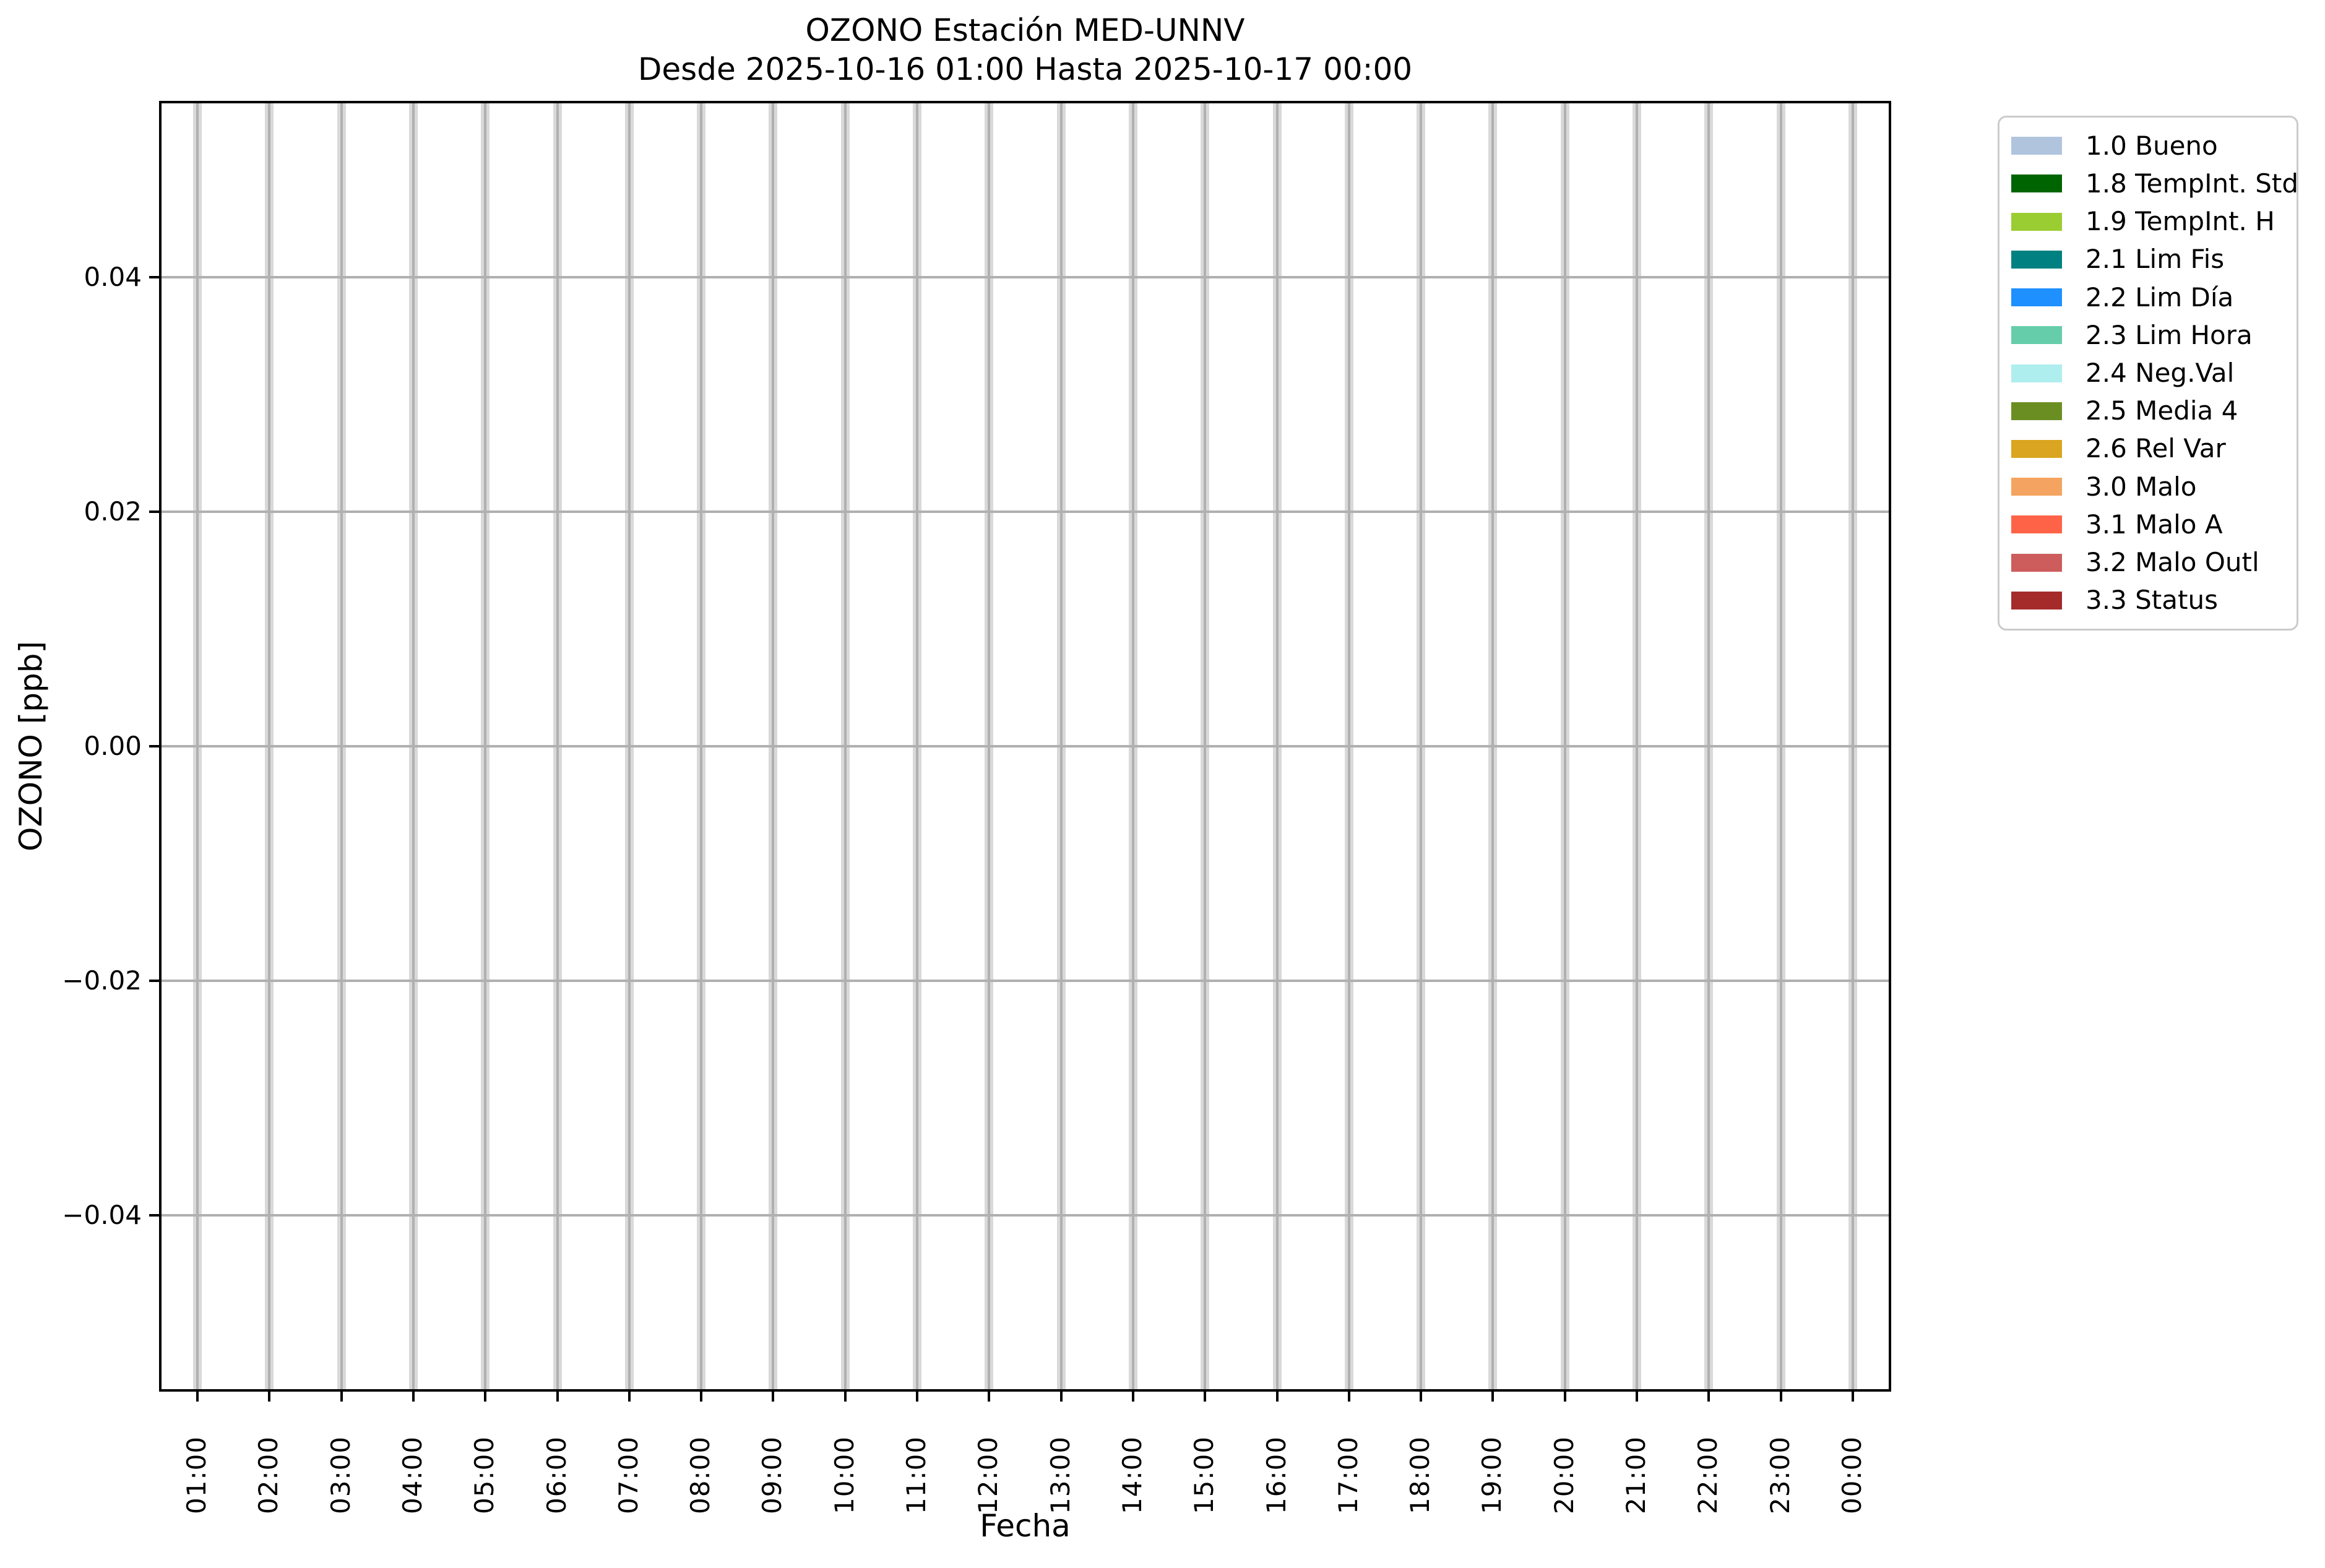 The height and width of the screenshot is (1568, 2325). Describe the element at coordinates (412, 1475) in the screenshot. I see `x-tick-label: 04:00` at that location.